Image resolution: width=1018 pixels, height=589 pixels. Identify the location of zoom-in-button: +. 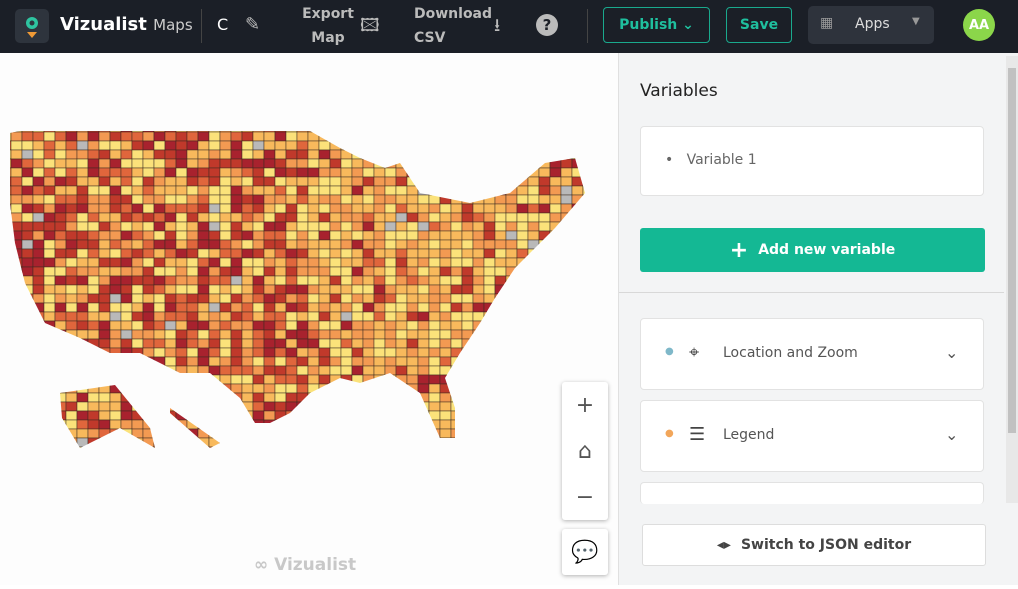
(585, 405).